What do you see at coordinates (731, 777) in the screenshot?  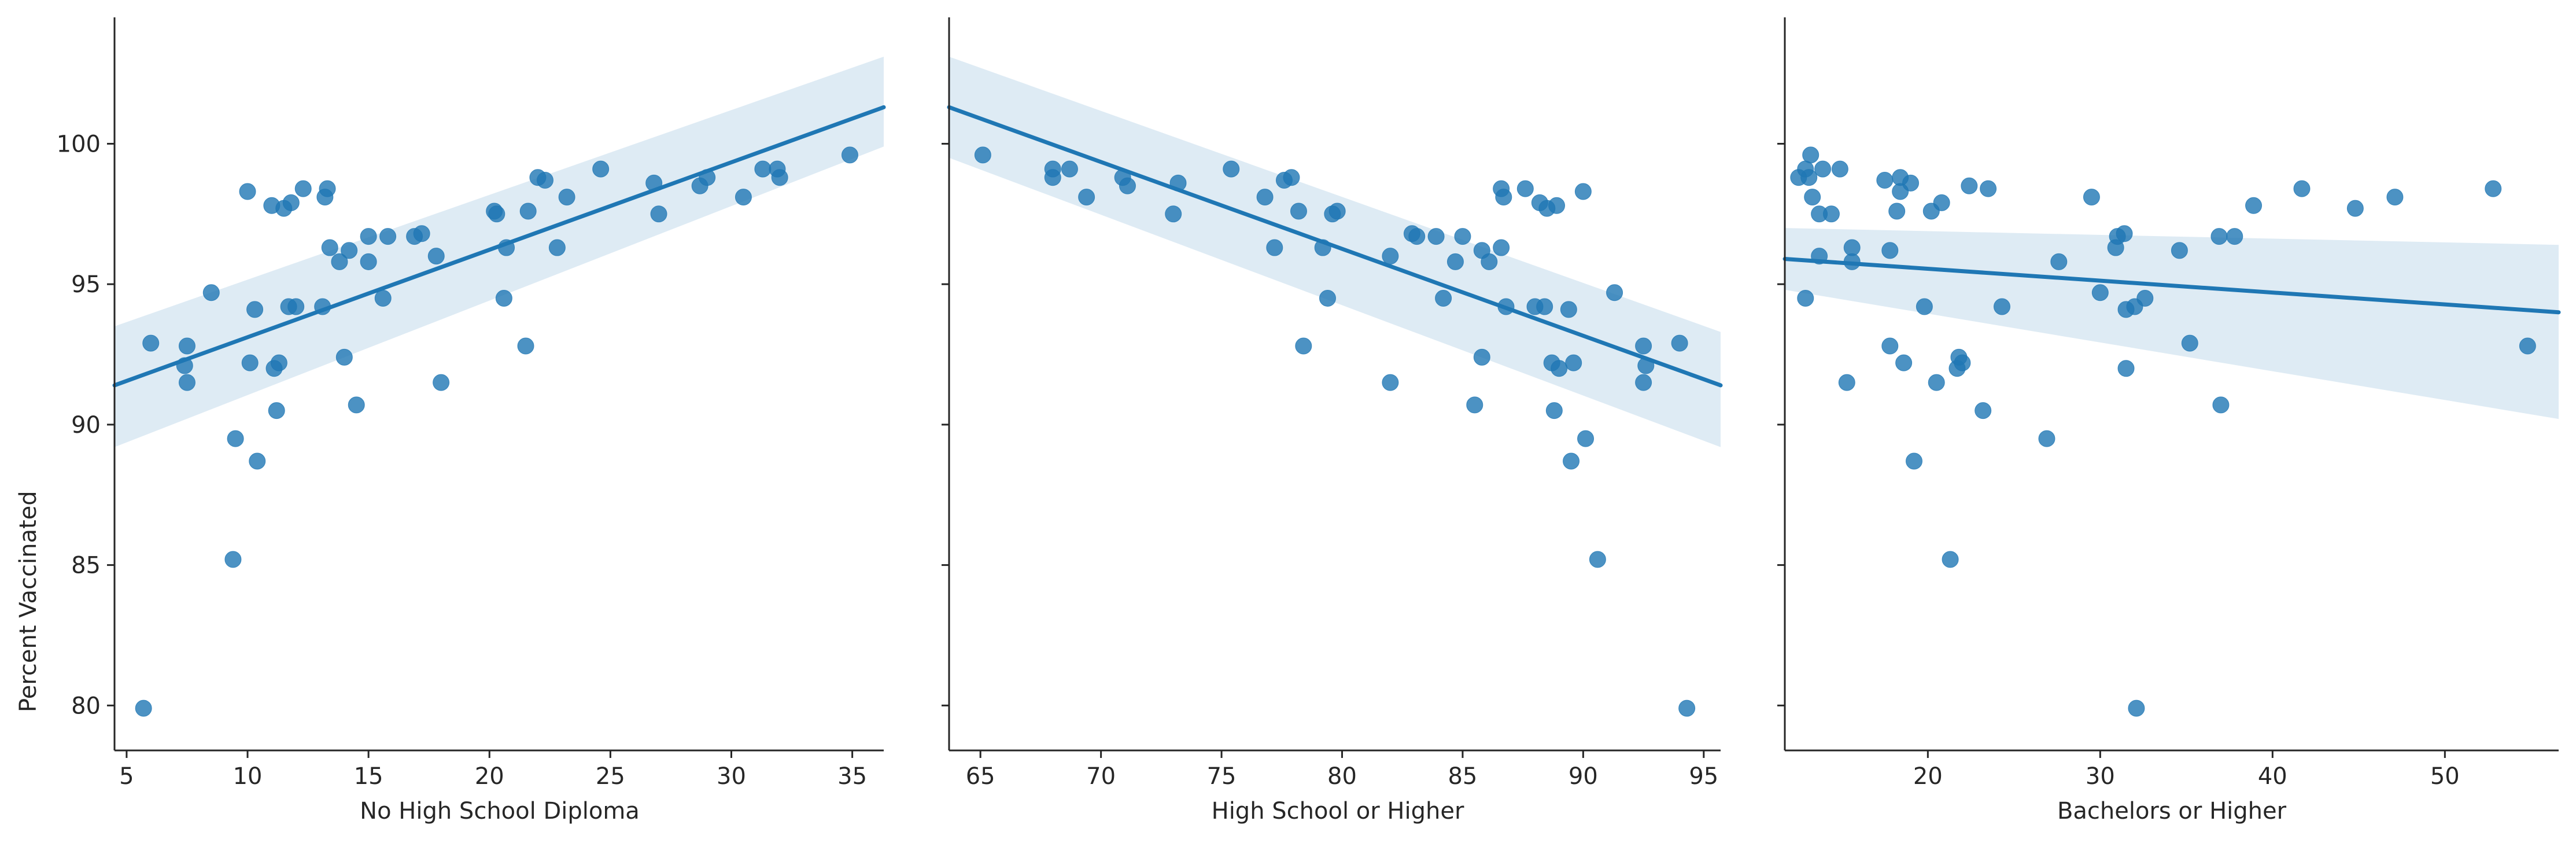 I see `x-tick-label: 30` at bounding box center [731, 777].